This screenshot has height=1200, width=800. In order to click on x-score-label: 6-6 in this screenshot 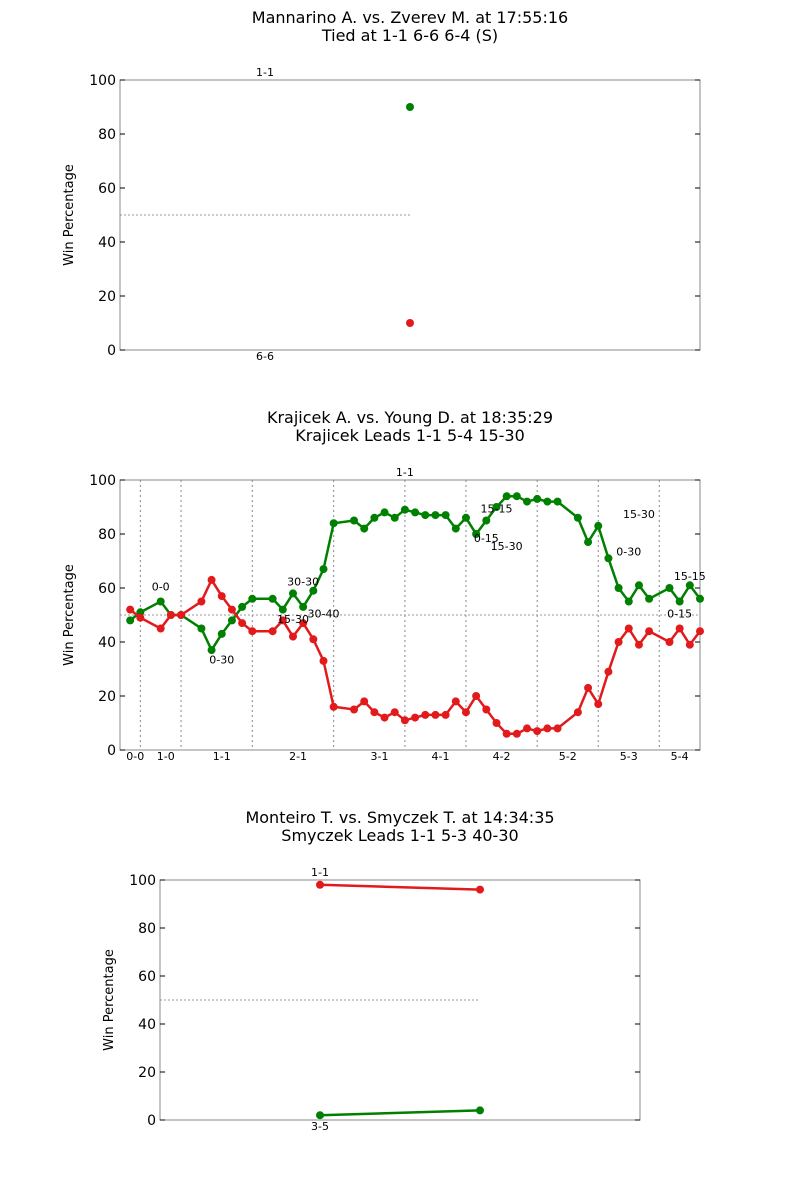, I will do `click(265, 356)`.